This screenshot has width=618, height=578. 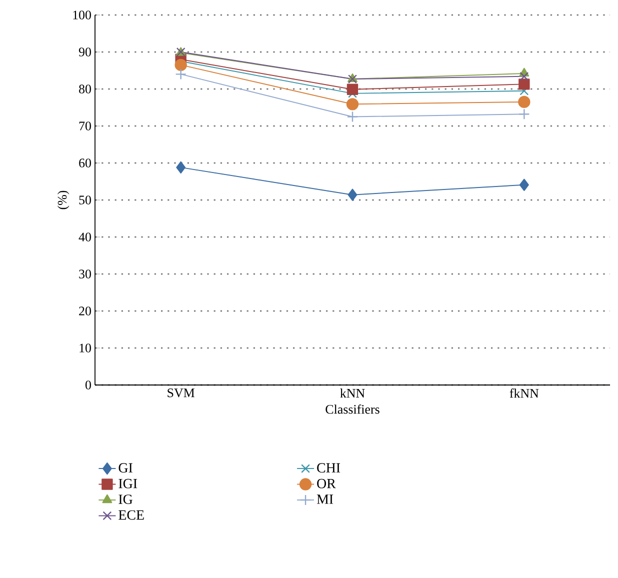 What do you see at coordinates (128, 483) in the screenshot?
I see `legend-label: IGI` at bounding box center [128, 483].